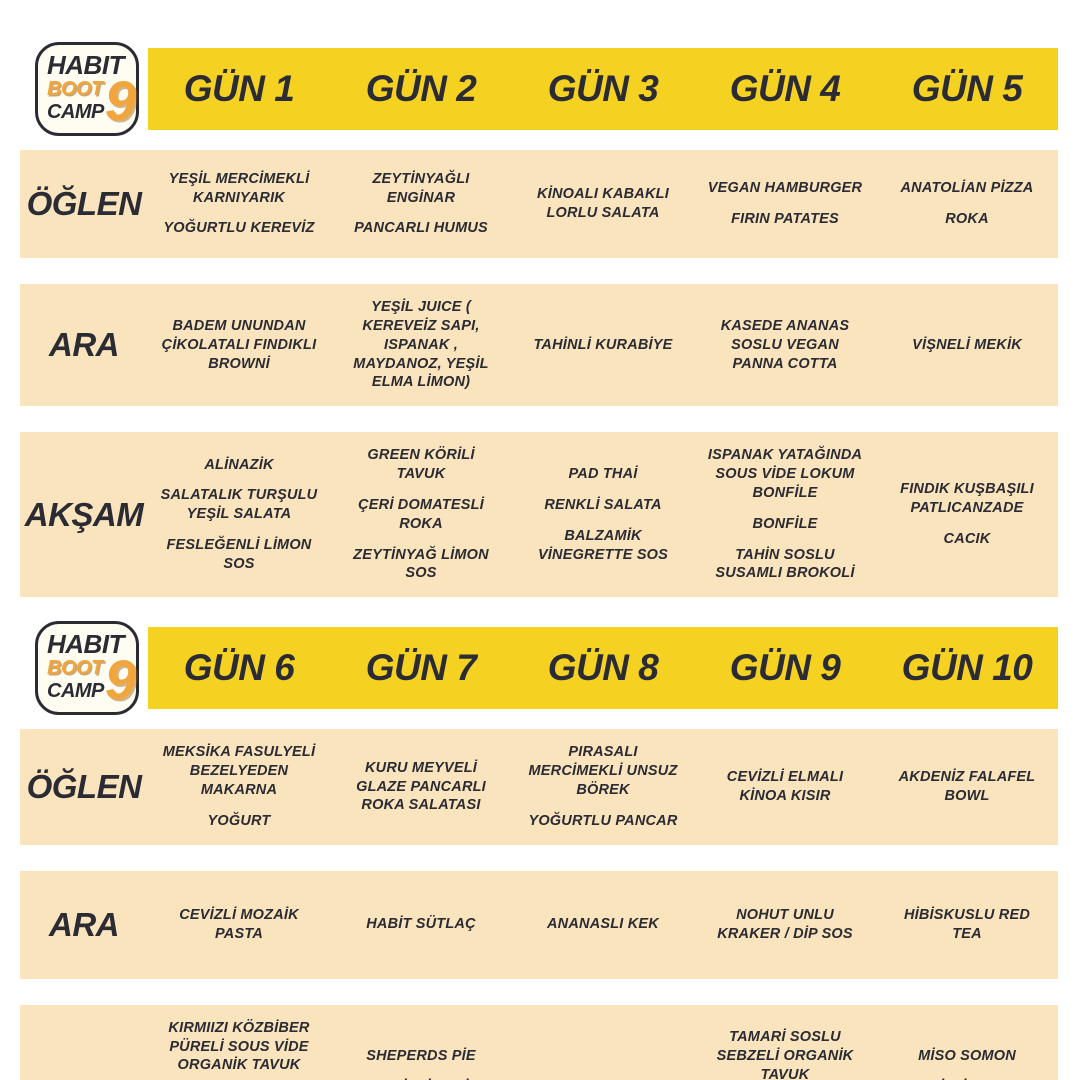 Image resolution: width=1080 pixels, height=1080 pixels. I want to click on menu-cell: AKDENİZ FALAFEL BOWL, so click(967, 787).